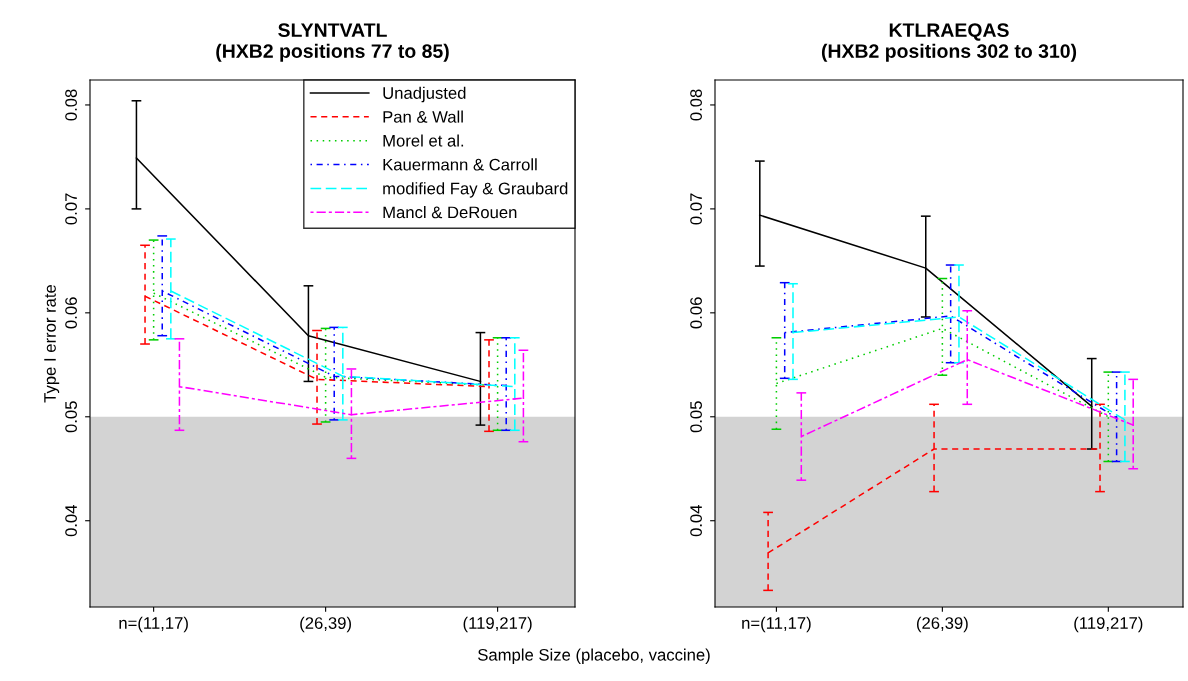 The image size is (1188, 681). What do you see at coordinates (460, 164) in the screenshot?
I see `legend-label: Kauermann & Carroll` at bounding box center [460, 164].